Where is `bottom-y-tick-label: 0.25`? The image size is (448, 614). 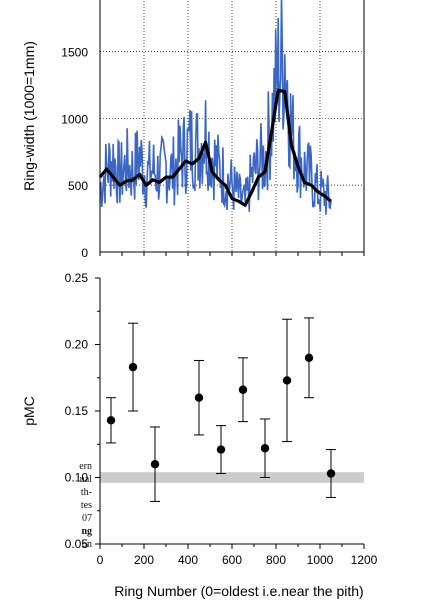
bottom-y-tick-label: 0.25 is located at coordinates (77, 278).